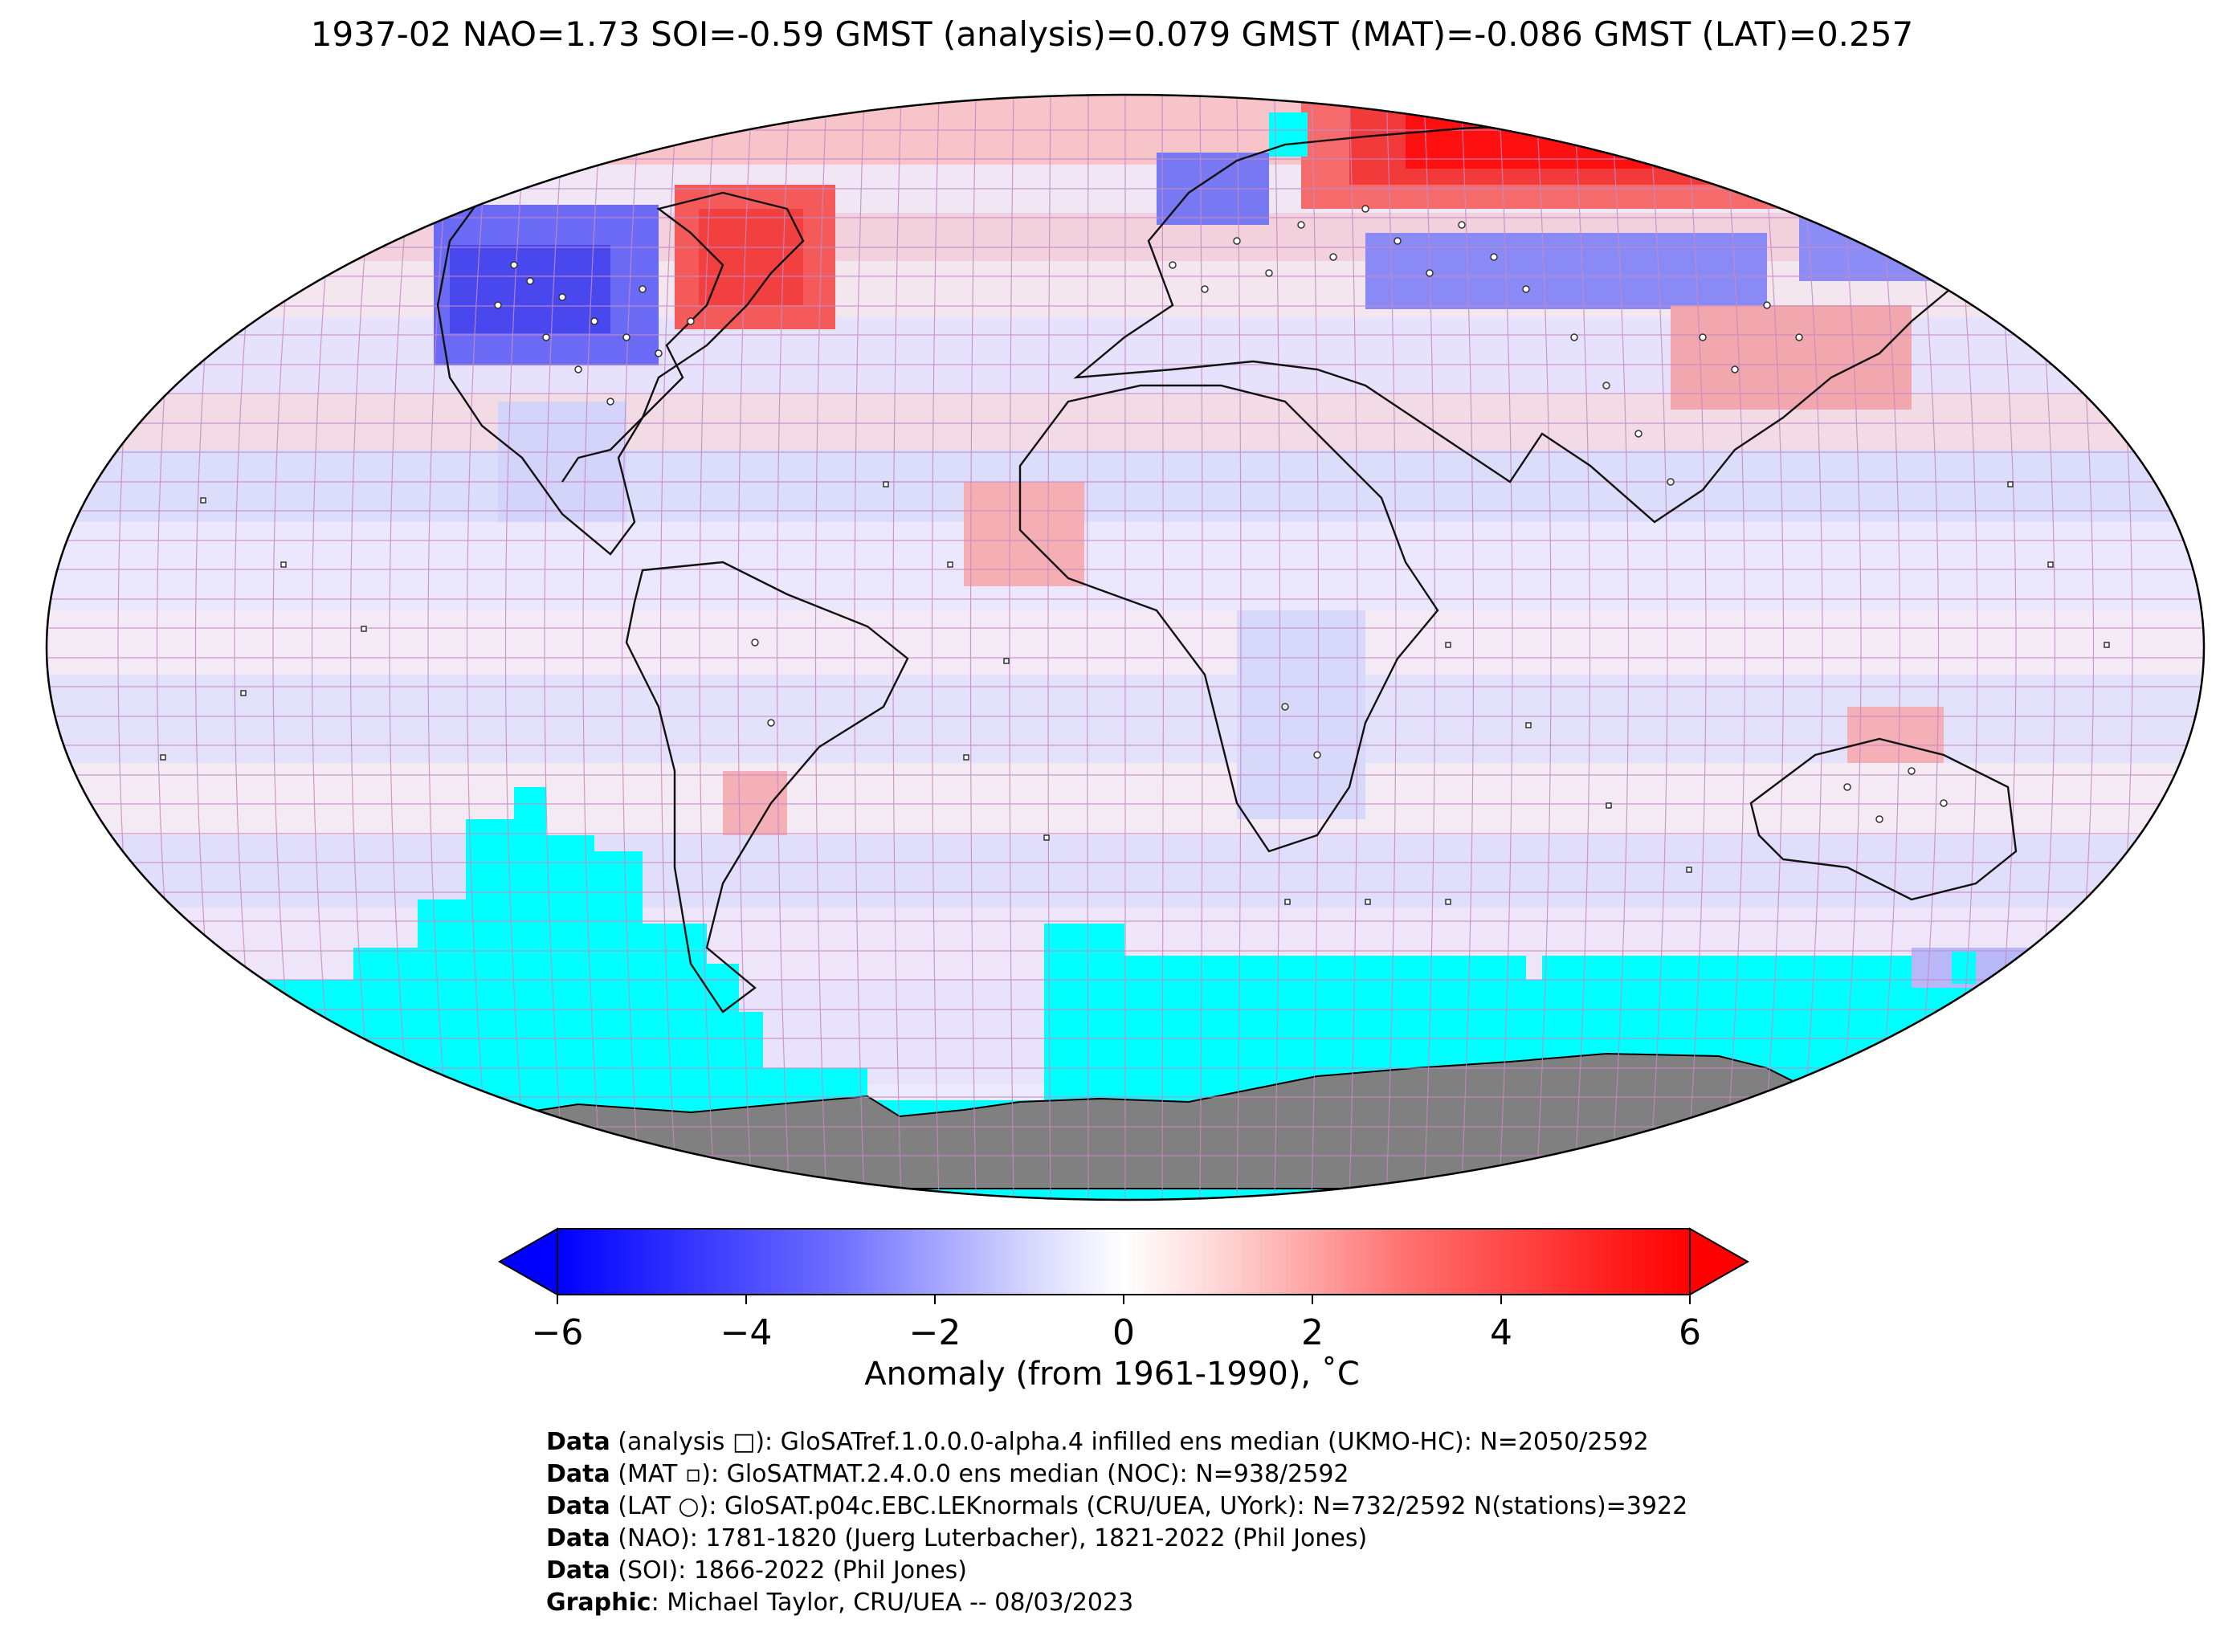 This screenshot has width=2224, height=1652. Describe the element at coordinates (756, 1570) in the screenshot. I see `credit-line-soi: Data (SOI): 1866-2022 (Phil Jones)` at that location.